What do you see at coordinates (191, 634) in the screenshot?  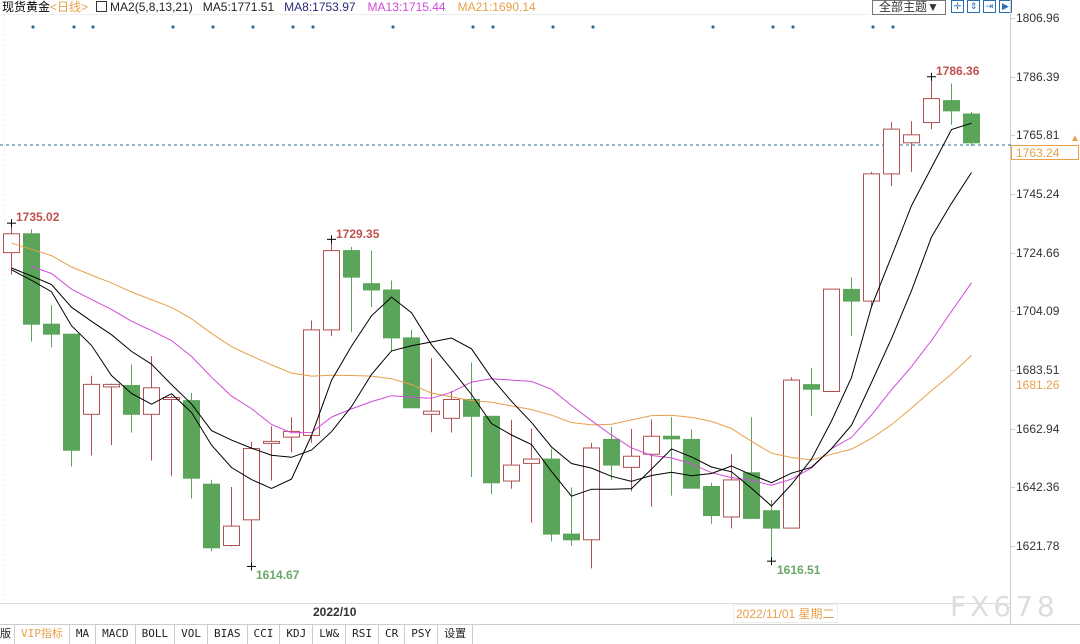 I see `tab-vol: VOL` at bounding box center [191, 634].